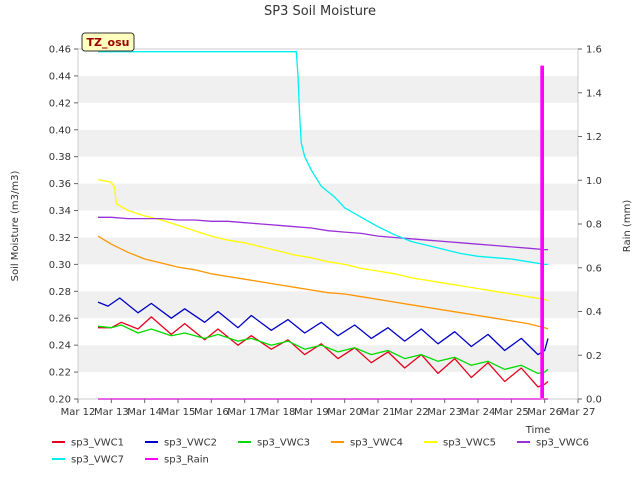 The height and width of the screenshot is (480, 640). Describe the element at coordinates (511, 412) in the screenshot. I see `x-tick-label: Mar 25` at that location.